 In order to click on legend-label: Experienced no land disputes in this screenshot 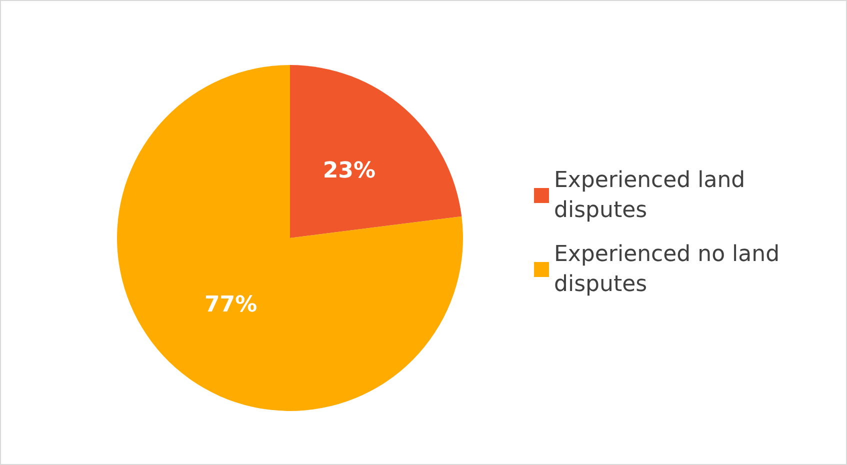, I will do `click(670, 269)`.